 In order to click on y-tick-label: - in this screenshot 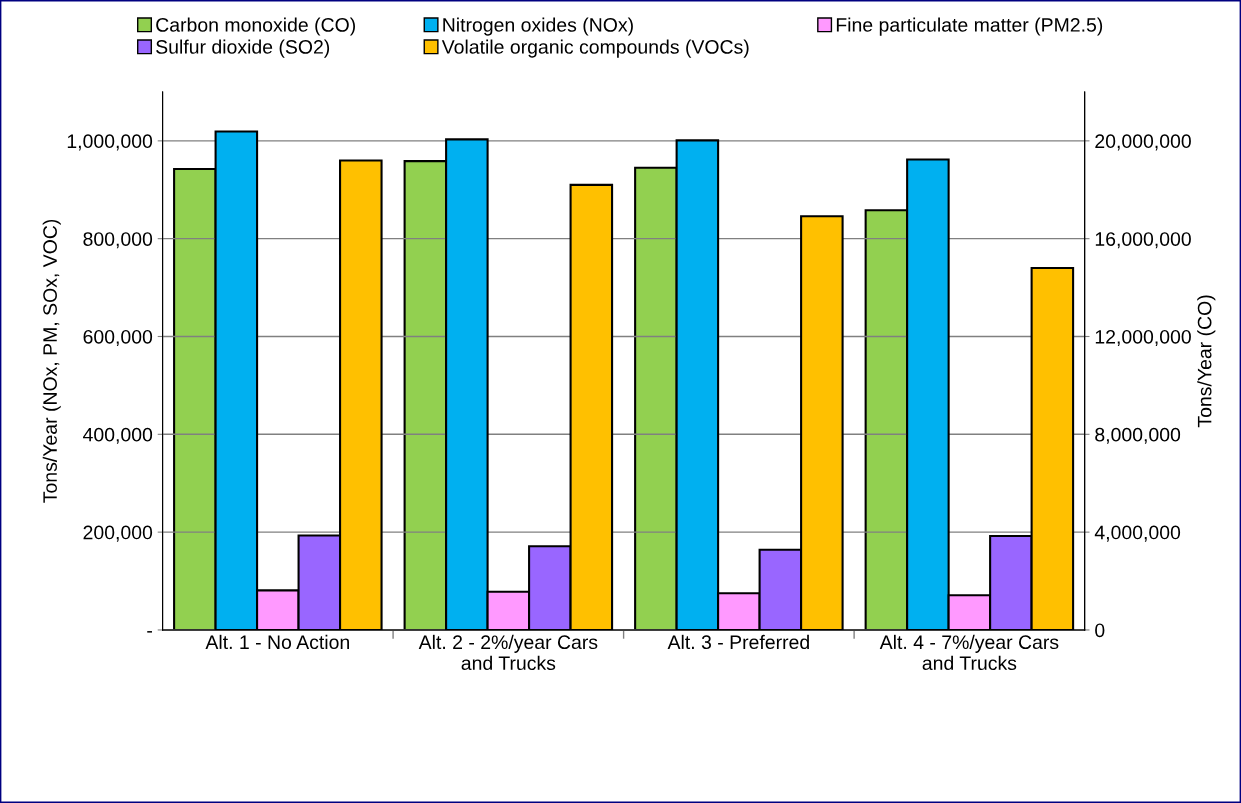, I will do `click(149, 632)`.